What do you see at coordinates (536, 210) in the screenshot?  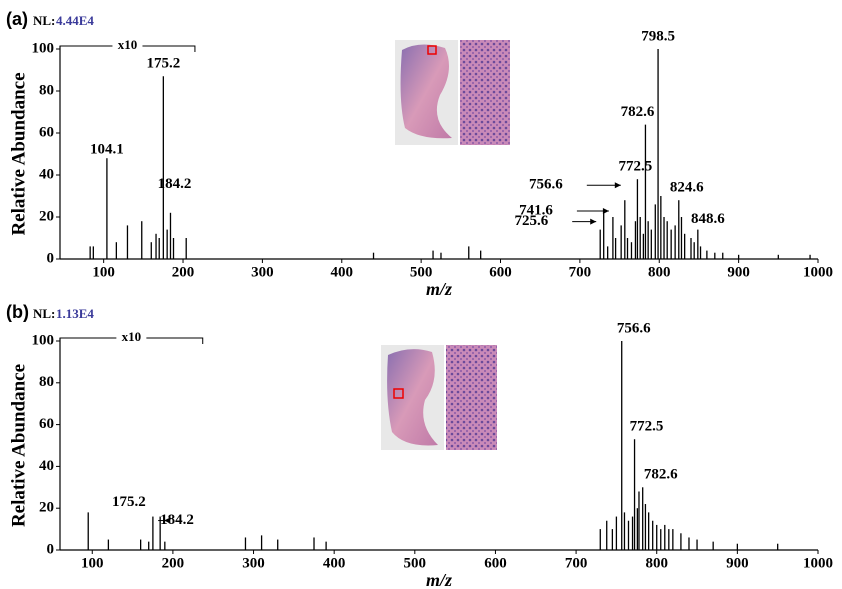 I see `peak-label: 741.6` at bounding box center [536, 210].